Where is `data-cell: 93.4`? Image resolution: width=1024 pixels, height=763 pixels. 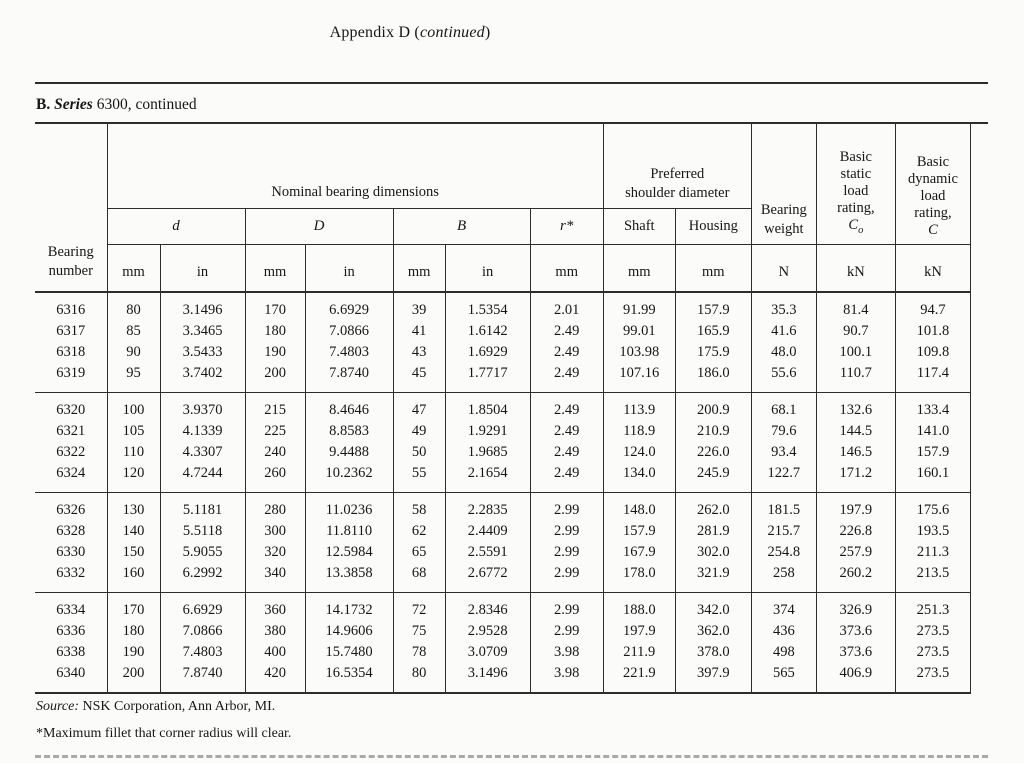 data-cell: 93.4 is located at coordinates (783, 452).